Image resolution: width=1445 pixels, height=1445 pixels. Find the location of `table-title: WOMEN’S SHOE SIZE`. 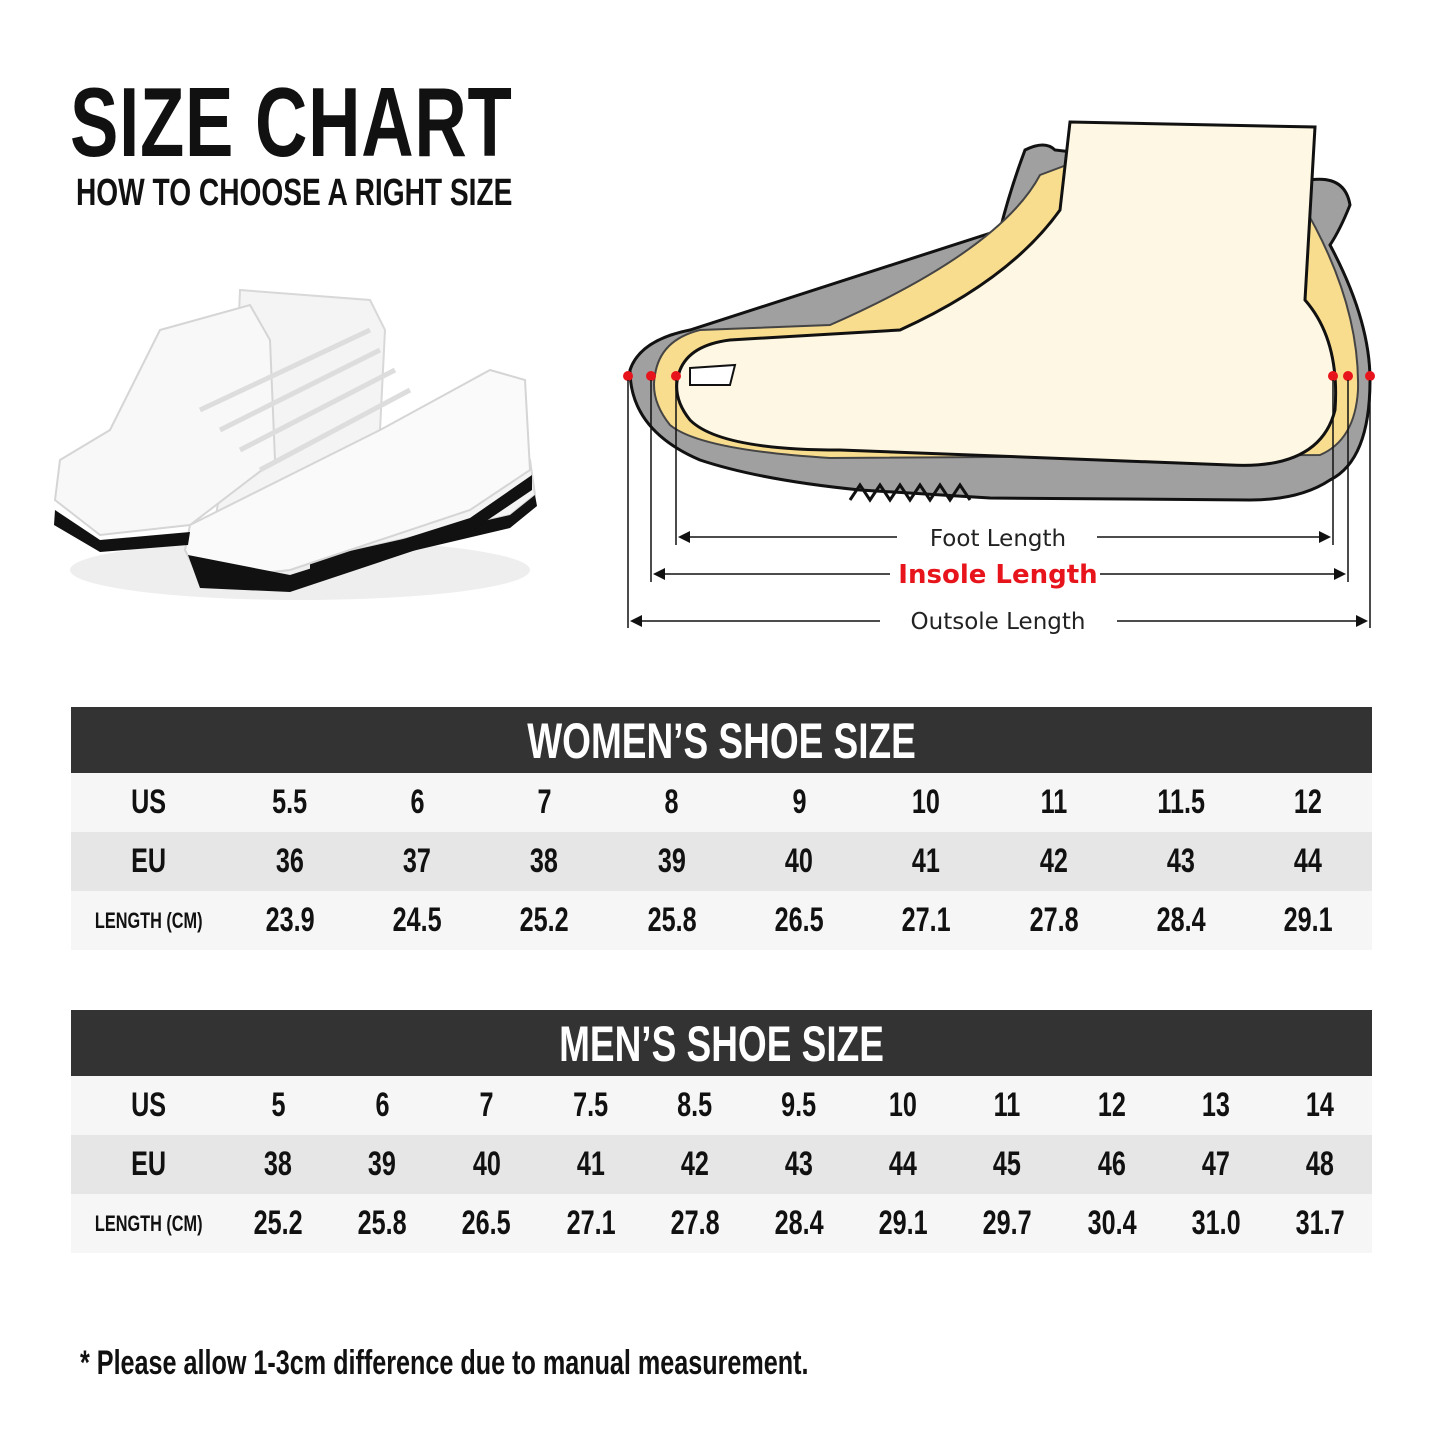

table-title: WOMEN’S SHOE SIZE is located at coordinates (721, 740).